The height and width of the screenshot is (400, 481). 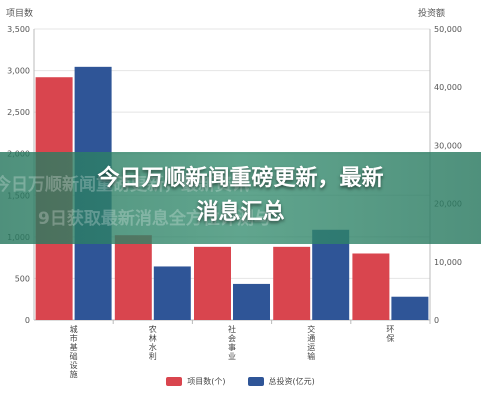 What do you see at coordinates (124, 185) in the screenshot?
I see `banner-echo-text: 今日万顺新闻重磅更新，最新资讯` at bounding box center [124, 185].